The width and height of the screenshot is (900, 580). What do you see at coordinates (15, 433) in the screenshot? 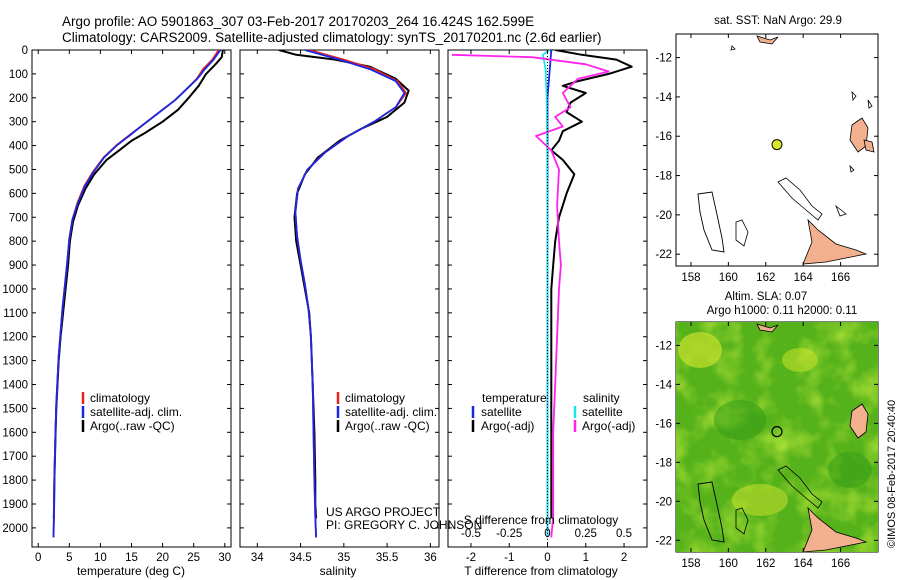
I see `depth-tick-label: 1600` at bounding box center [15, 433].